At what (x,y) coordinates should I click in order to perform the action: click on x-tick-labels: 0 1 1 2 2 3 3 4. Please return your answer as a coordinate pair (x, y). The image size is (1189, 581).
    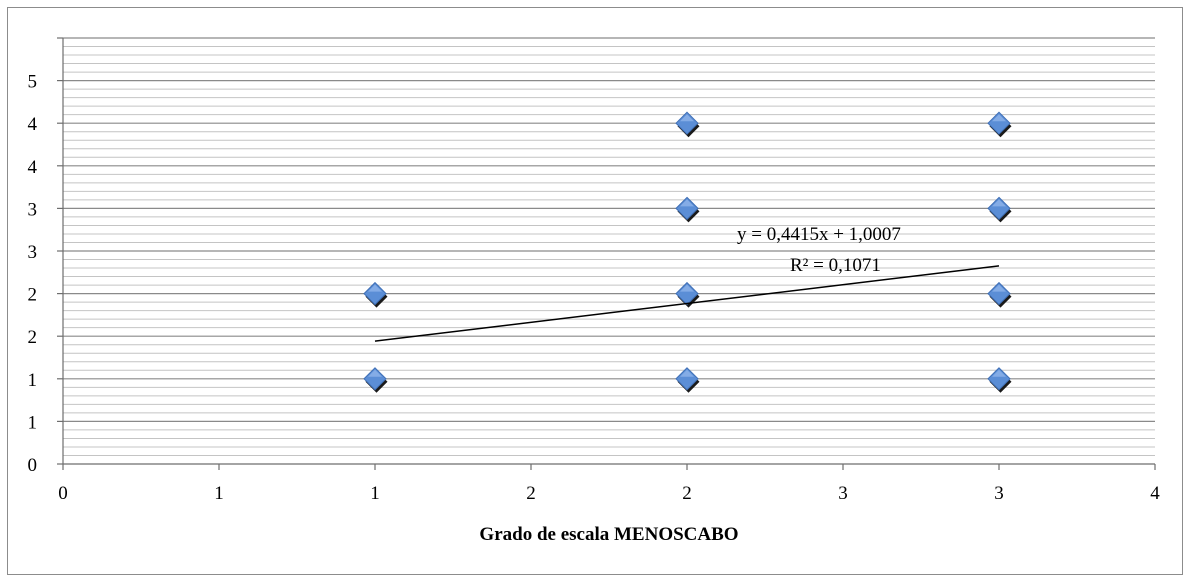
    Looking at the image, I should click on (609, 484).